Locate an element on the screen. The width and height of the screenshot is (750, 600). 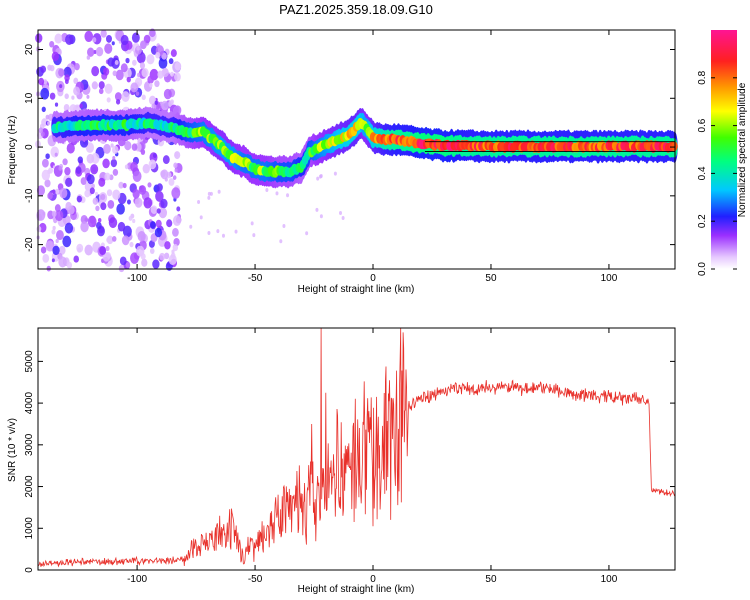
x-tick-label: -50 is located at coordinates (255, 579).